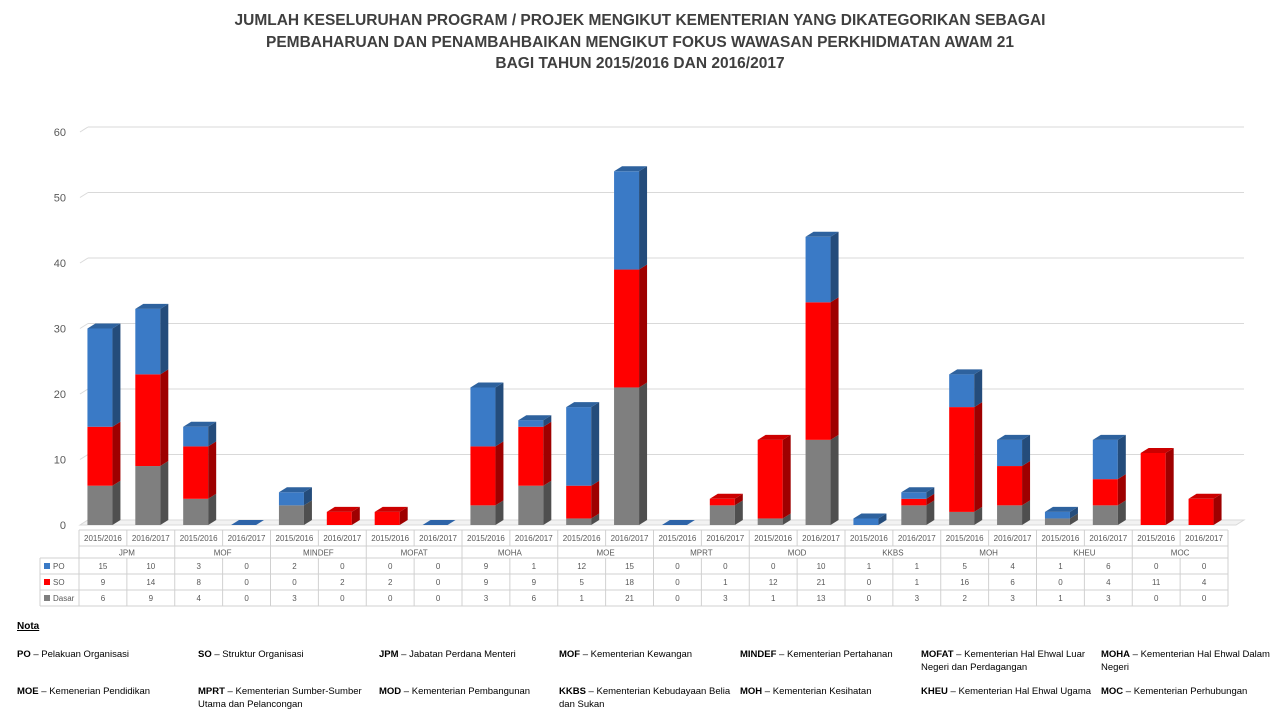 This screenshot has width=1280, height=720. What do you see at coordinates (60, 395) in the screenshot?
I see `y-tick-label: 20` at bounding box center [60, 395].